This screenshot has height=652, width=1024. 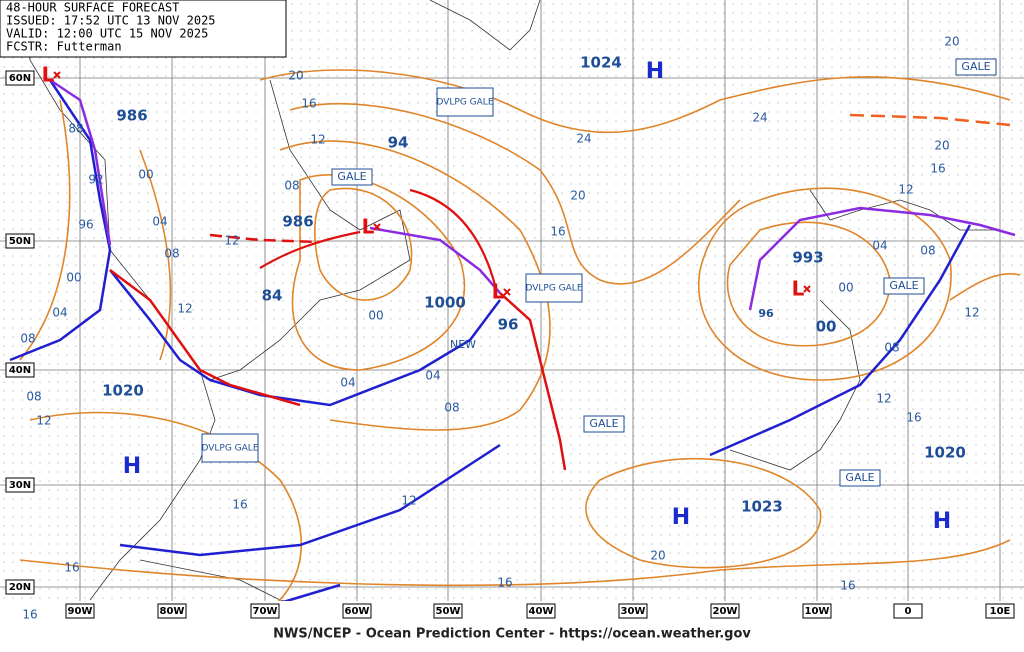 I want to click on lon-label: 10W, so click(x=817, y=611).